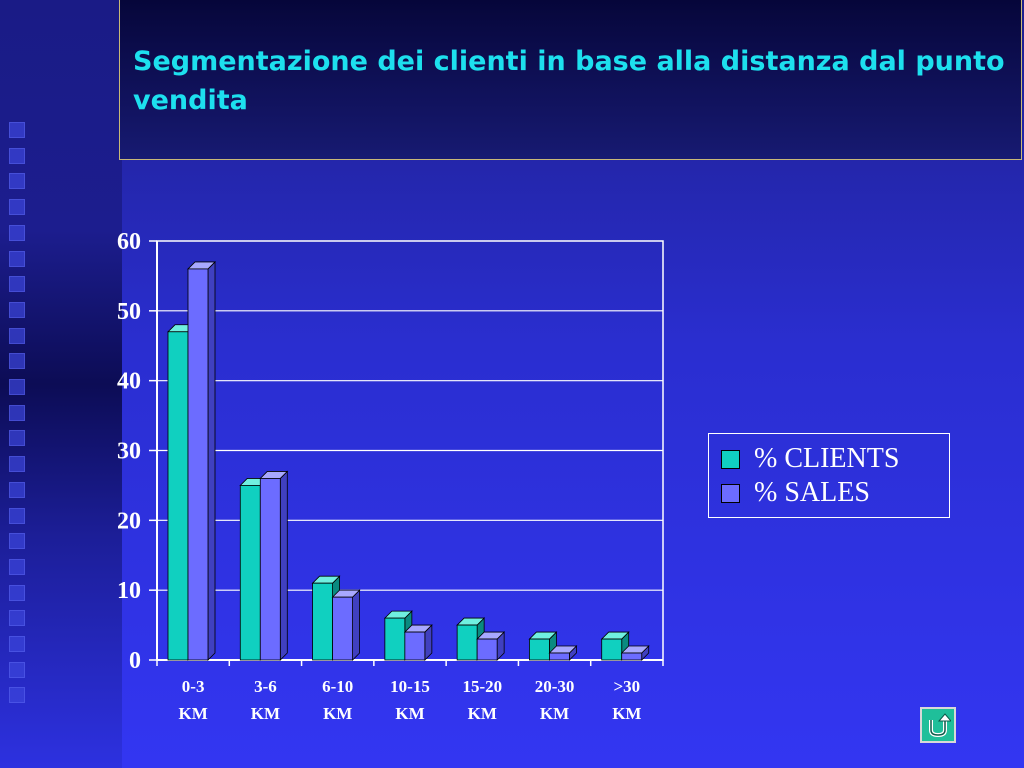 The width and height of the screenshot is (1024, 768). I want to click on x-category-label: 10-15, so click(410, 686).